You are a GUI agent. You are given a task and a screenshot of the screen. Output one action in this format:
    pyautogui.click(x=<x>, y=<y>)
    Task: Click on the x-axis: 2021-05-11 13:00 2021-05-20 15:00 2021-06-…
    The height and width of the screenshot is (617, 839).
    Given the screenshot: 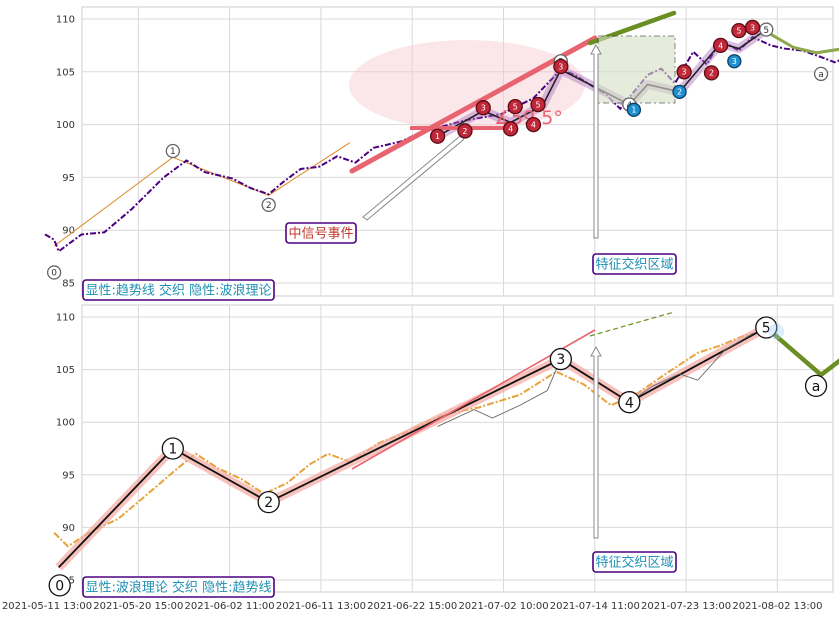 What is the action you would take?
    pyautogui.click(x=412, y=606)
    